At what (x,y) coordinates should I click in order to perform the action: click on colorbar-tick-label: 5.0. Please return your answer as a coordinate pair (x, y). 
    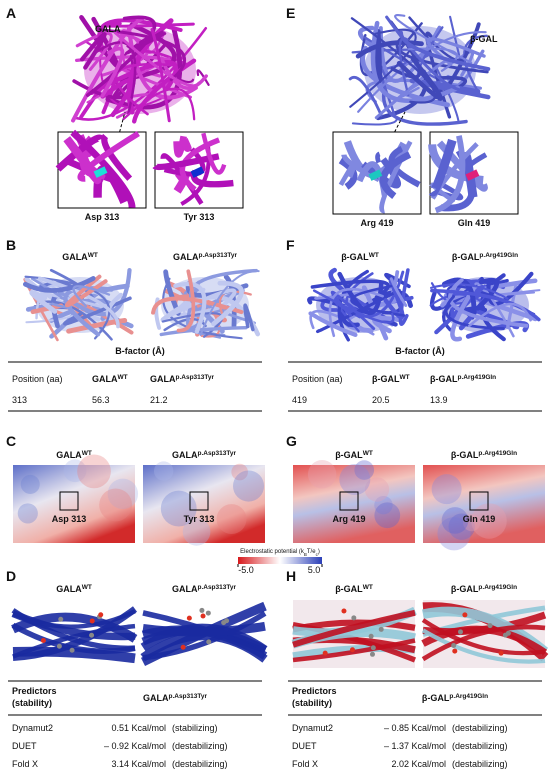
    Looking at the image, I should click on (314, 570).